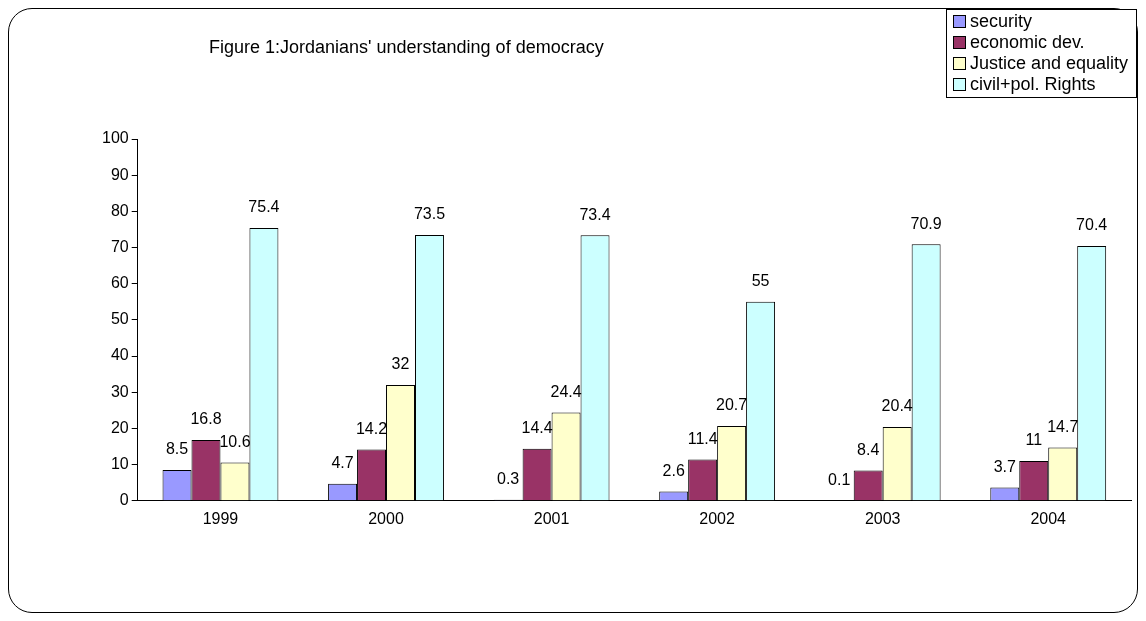 The height and width of the screenshot is (621, 1146). Describe the element at coordinates (406, 47) in the screenshot. I see `chart-title: Figure 1:Jordanians' understanding of democracy` at that location.